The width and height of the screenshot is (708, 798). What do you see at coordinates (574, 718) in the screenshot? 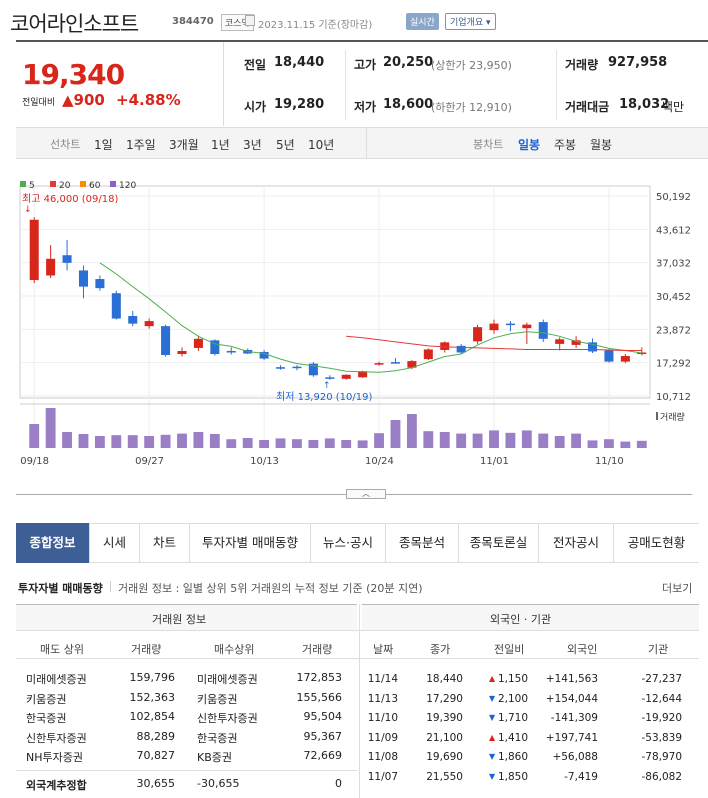
I see `row-foreign: -141,309` at bounding box center [574, 718].